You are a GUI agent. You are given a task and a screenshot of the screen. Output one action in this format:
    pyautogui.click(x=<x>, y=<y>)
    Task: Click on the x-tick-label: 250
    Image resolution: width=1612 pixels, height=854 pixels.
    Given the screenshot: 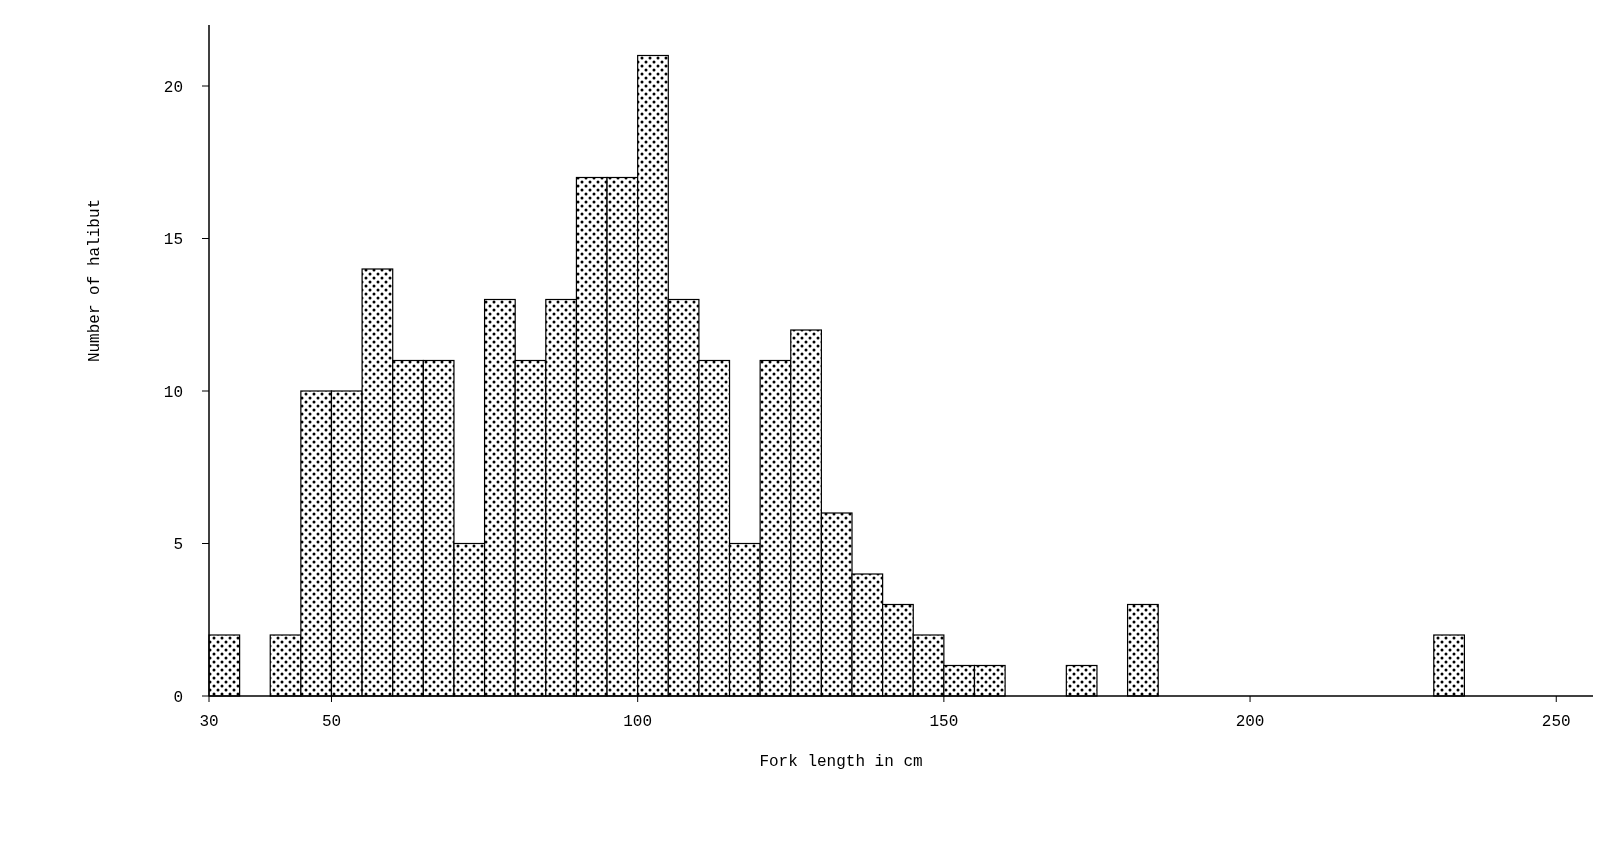 What is the action you would take?
    pyautogui.click(x=1556, y=722)
    